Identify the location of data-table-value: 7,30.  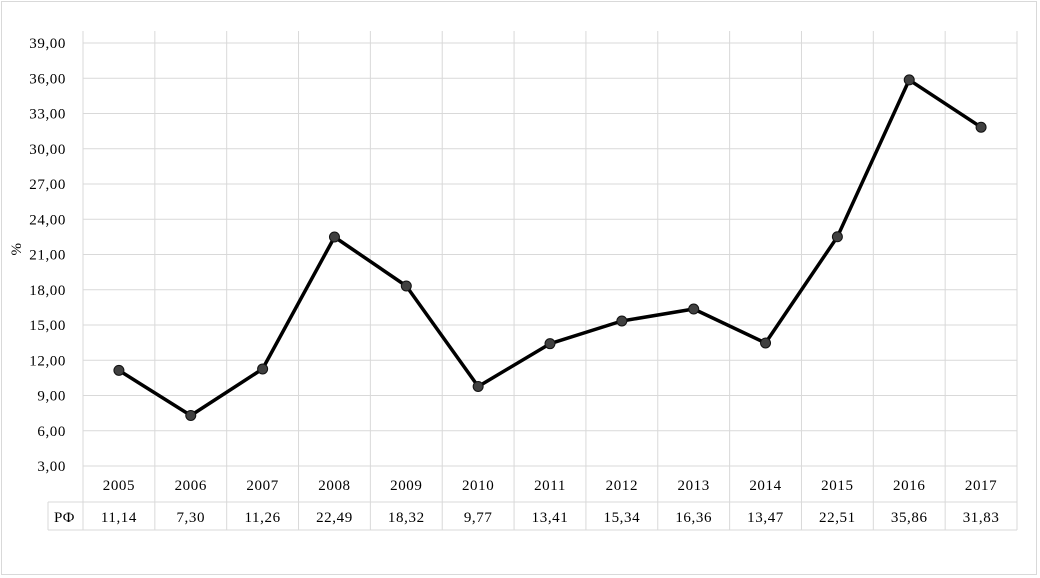
(190, 518).